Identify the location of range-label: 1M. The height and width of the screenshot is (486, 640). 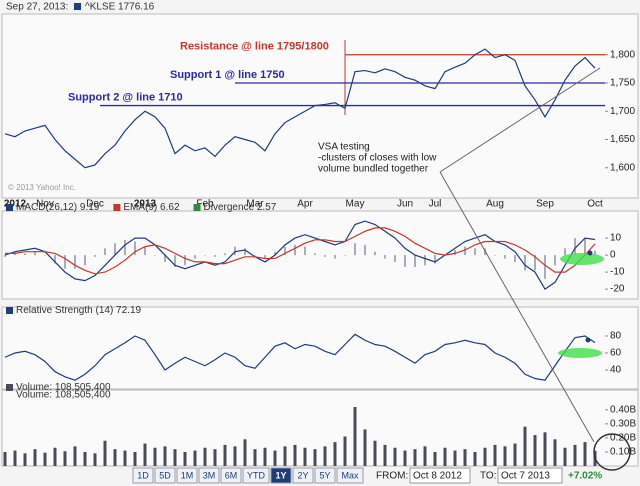
(187, 475).